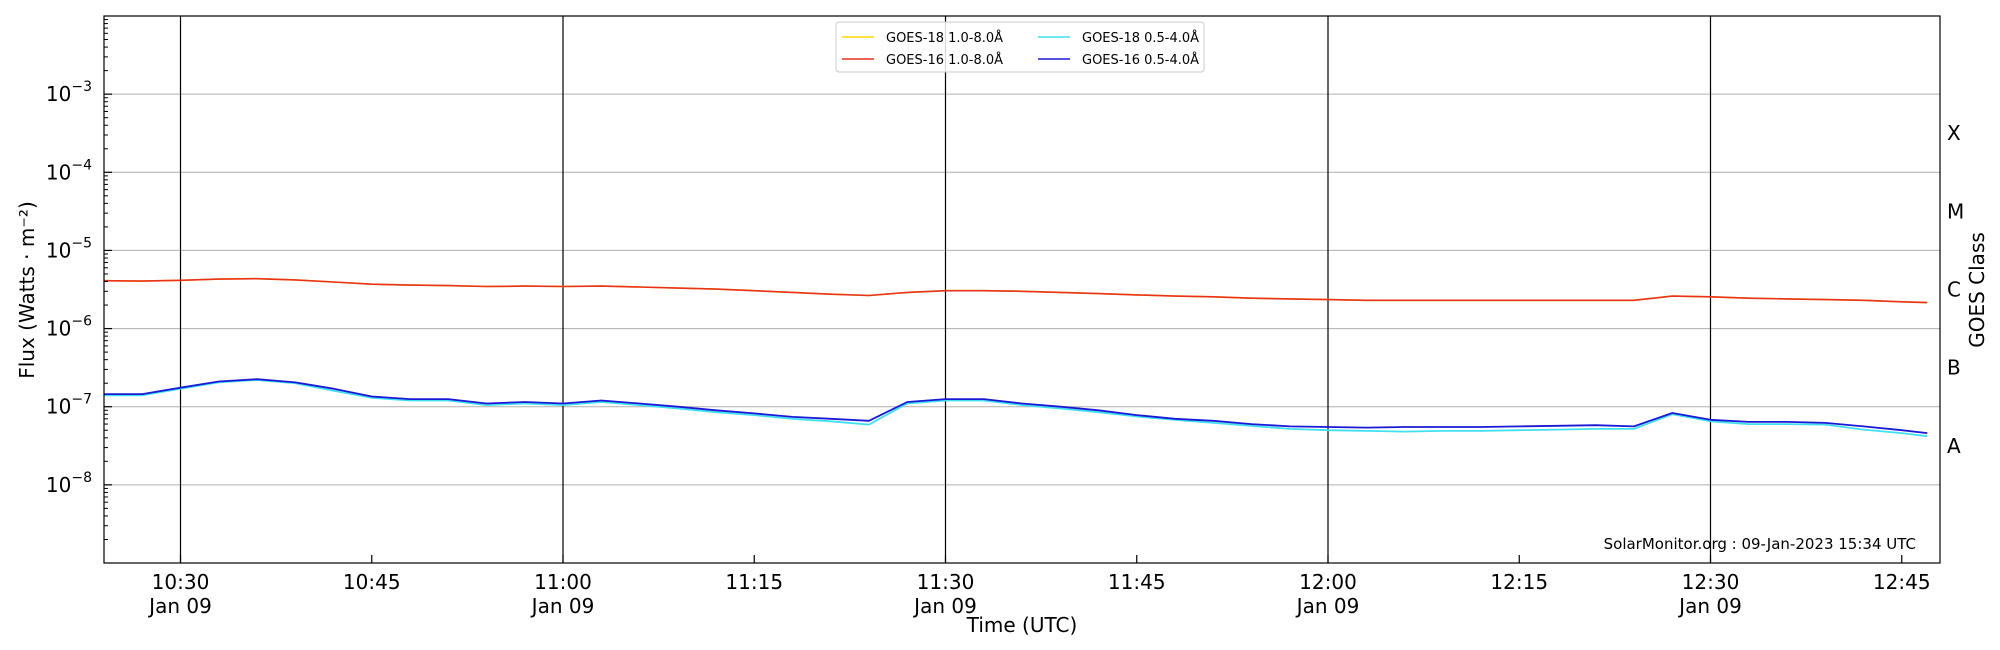 Image resolution: width=2000 pixels, height=650 pixels. I want to click on goes-class-label: M, so click(1955, 211).